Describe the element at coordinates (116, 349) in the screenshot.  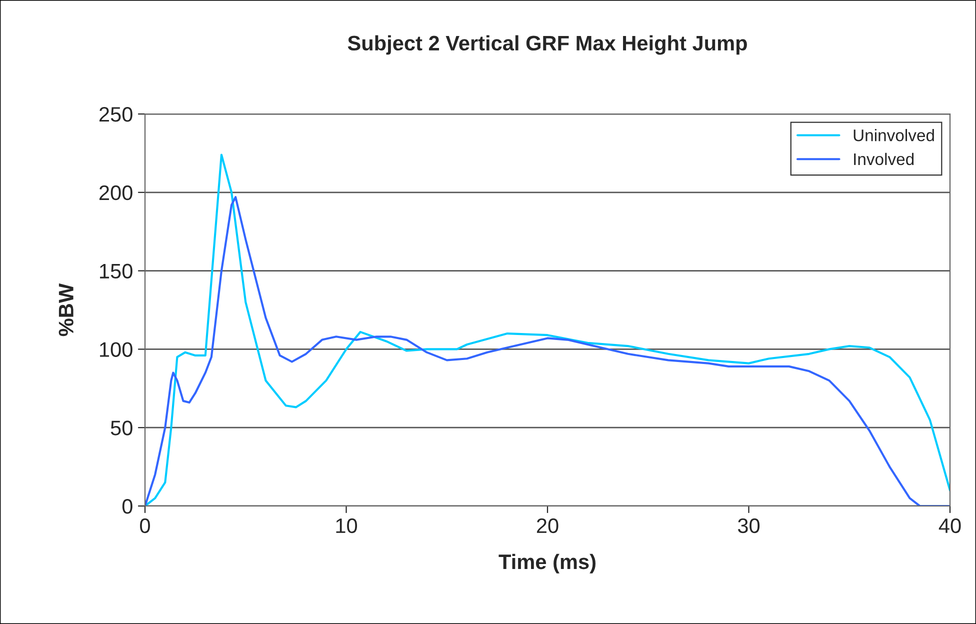
I see `y-tick-label: 100` at that location.